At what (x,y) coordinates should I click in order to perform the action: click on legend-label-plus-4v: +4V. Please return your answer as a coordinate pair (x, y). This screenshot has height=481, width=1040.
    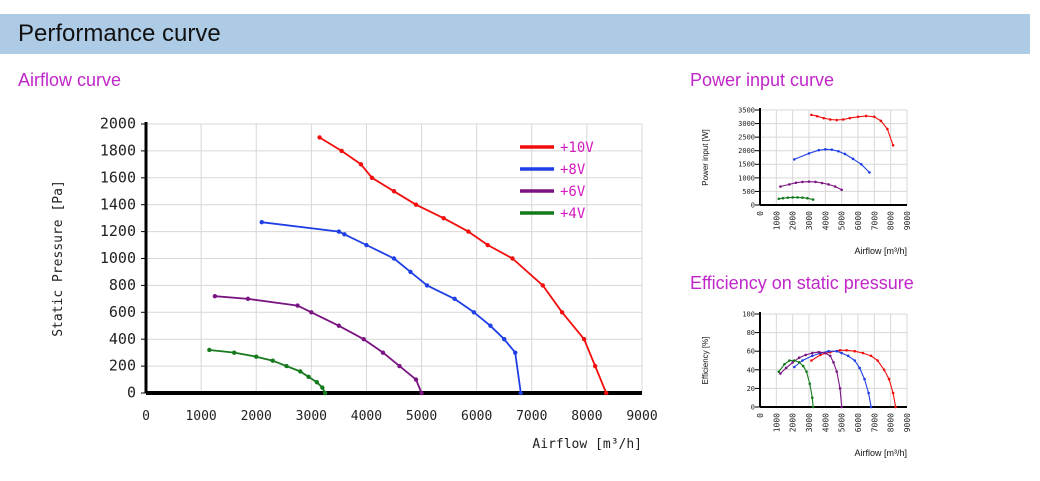
    Looking at the image, I should click on (573, 214).